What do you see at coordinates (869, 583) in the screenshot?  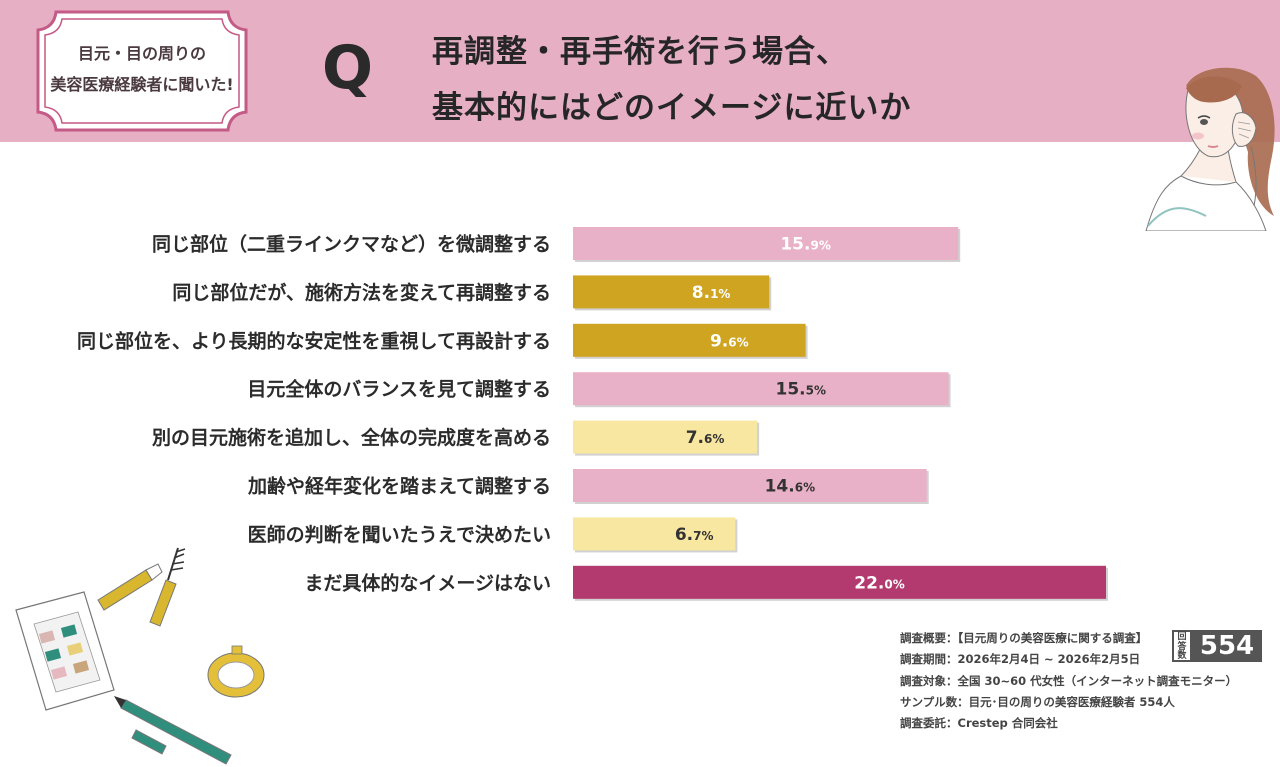 I see `value-label-integer: 22.` at bounding box center [869, 583].